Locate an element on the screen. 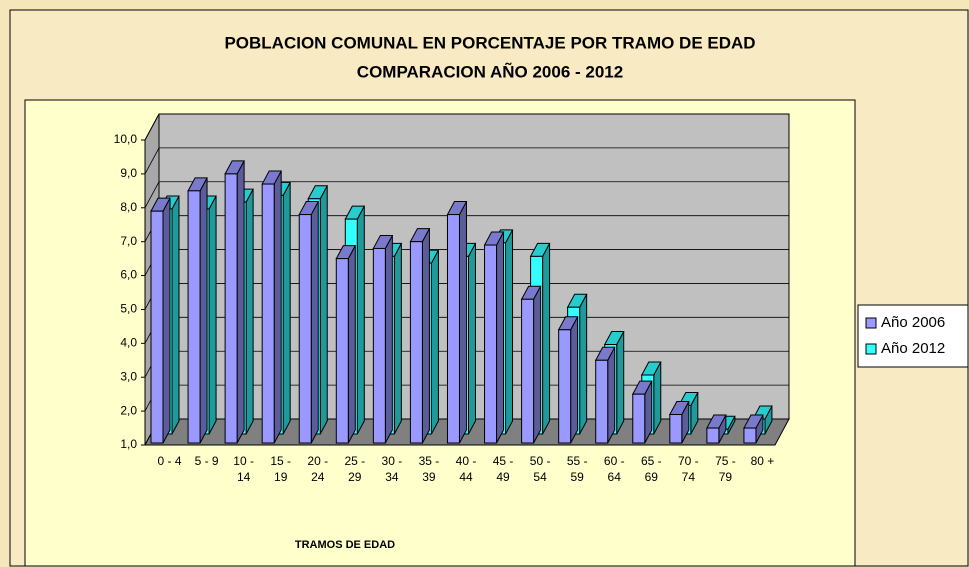 This screenshot has height=567, width=969. y-tick-label: 1,0 is located at coordinates (128, 444).